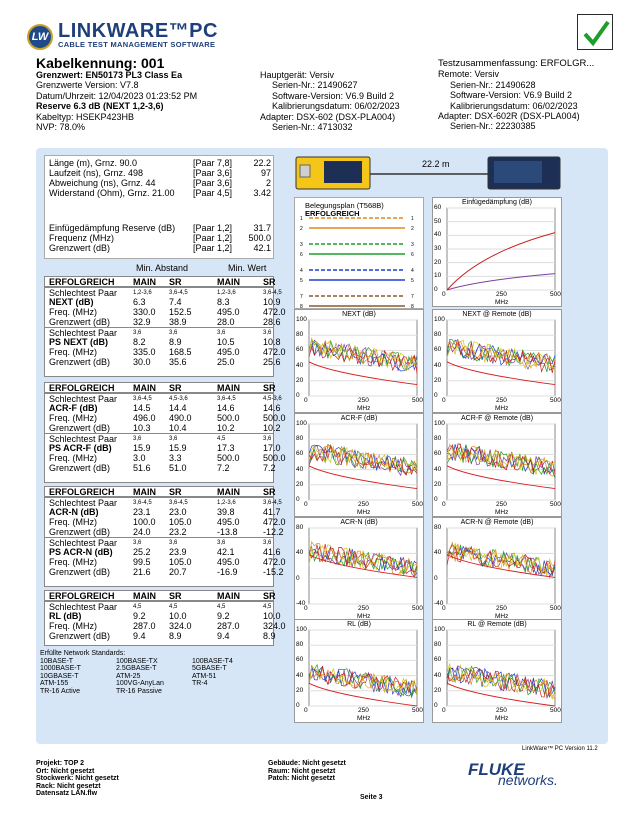  Describe the element at coordinates (301, 245) in the screenshot. I see `pin-label: 3` at that location.